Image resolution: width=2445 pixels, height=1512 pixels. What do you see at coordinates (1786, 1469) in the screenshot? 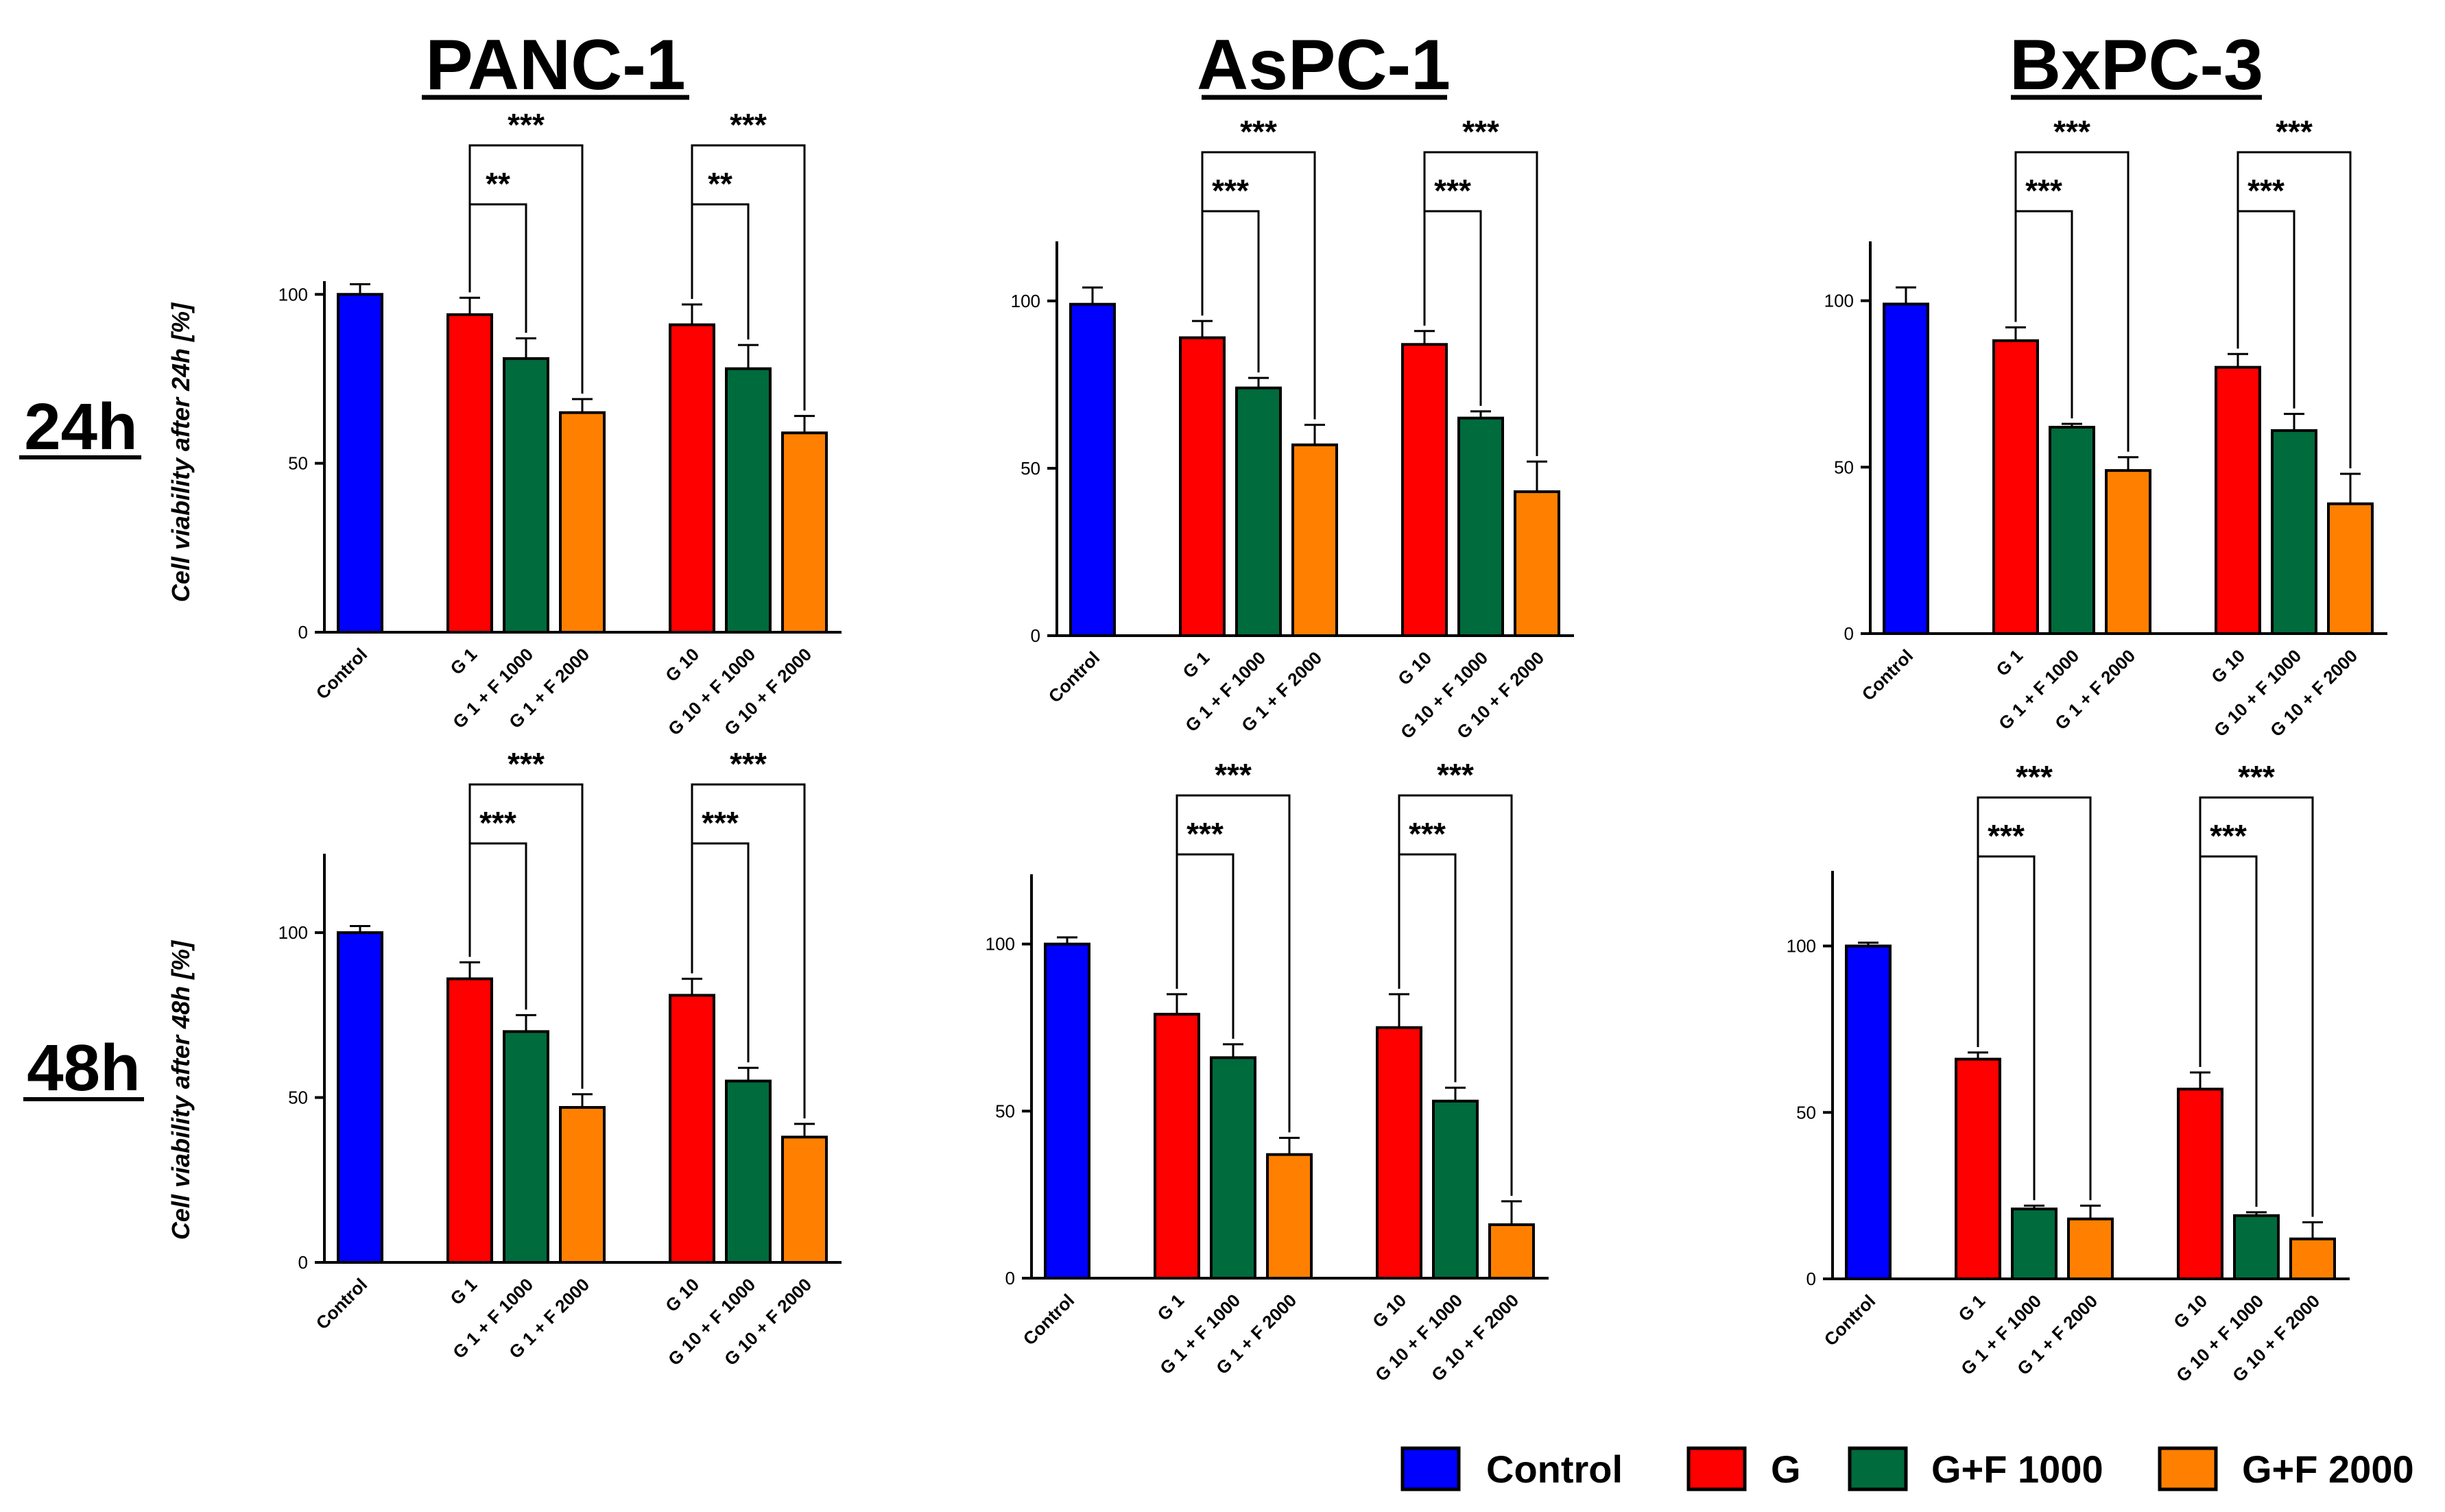
I see `legend-label-g: G` at bounding box center [1786, 1469].